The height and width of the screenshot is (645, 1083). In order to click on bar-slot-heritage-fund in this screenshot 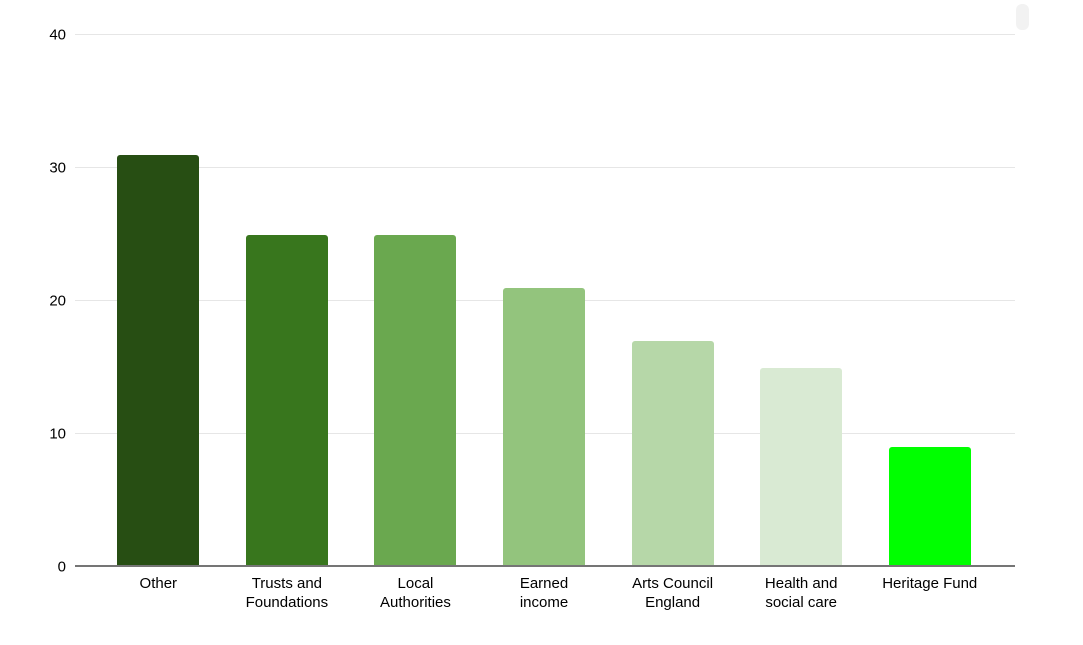, I will do `click(929, 301)`.